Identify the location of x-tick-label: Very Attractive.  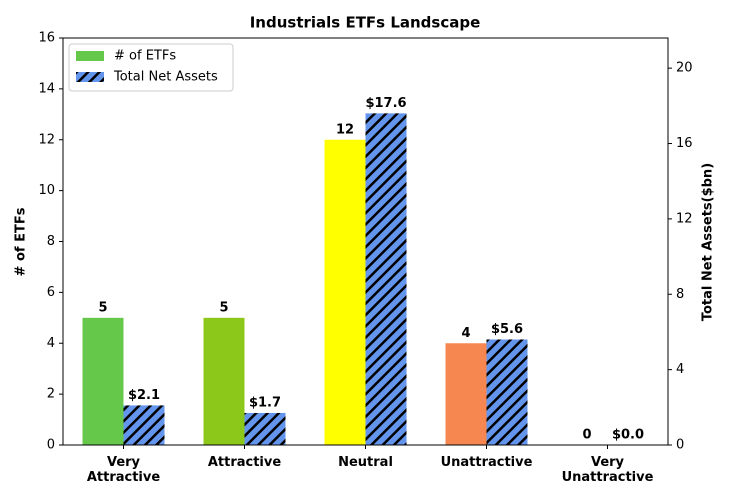
(123, 470).